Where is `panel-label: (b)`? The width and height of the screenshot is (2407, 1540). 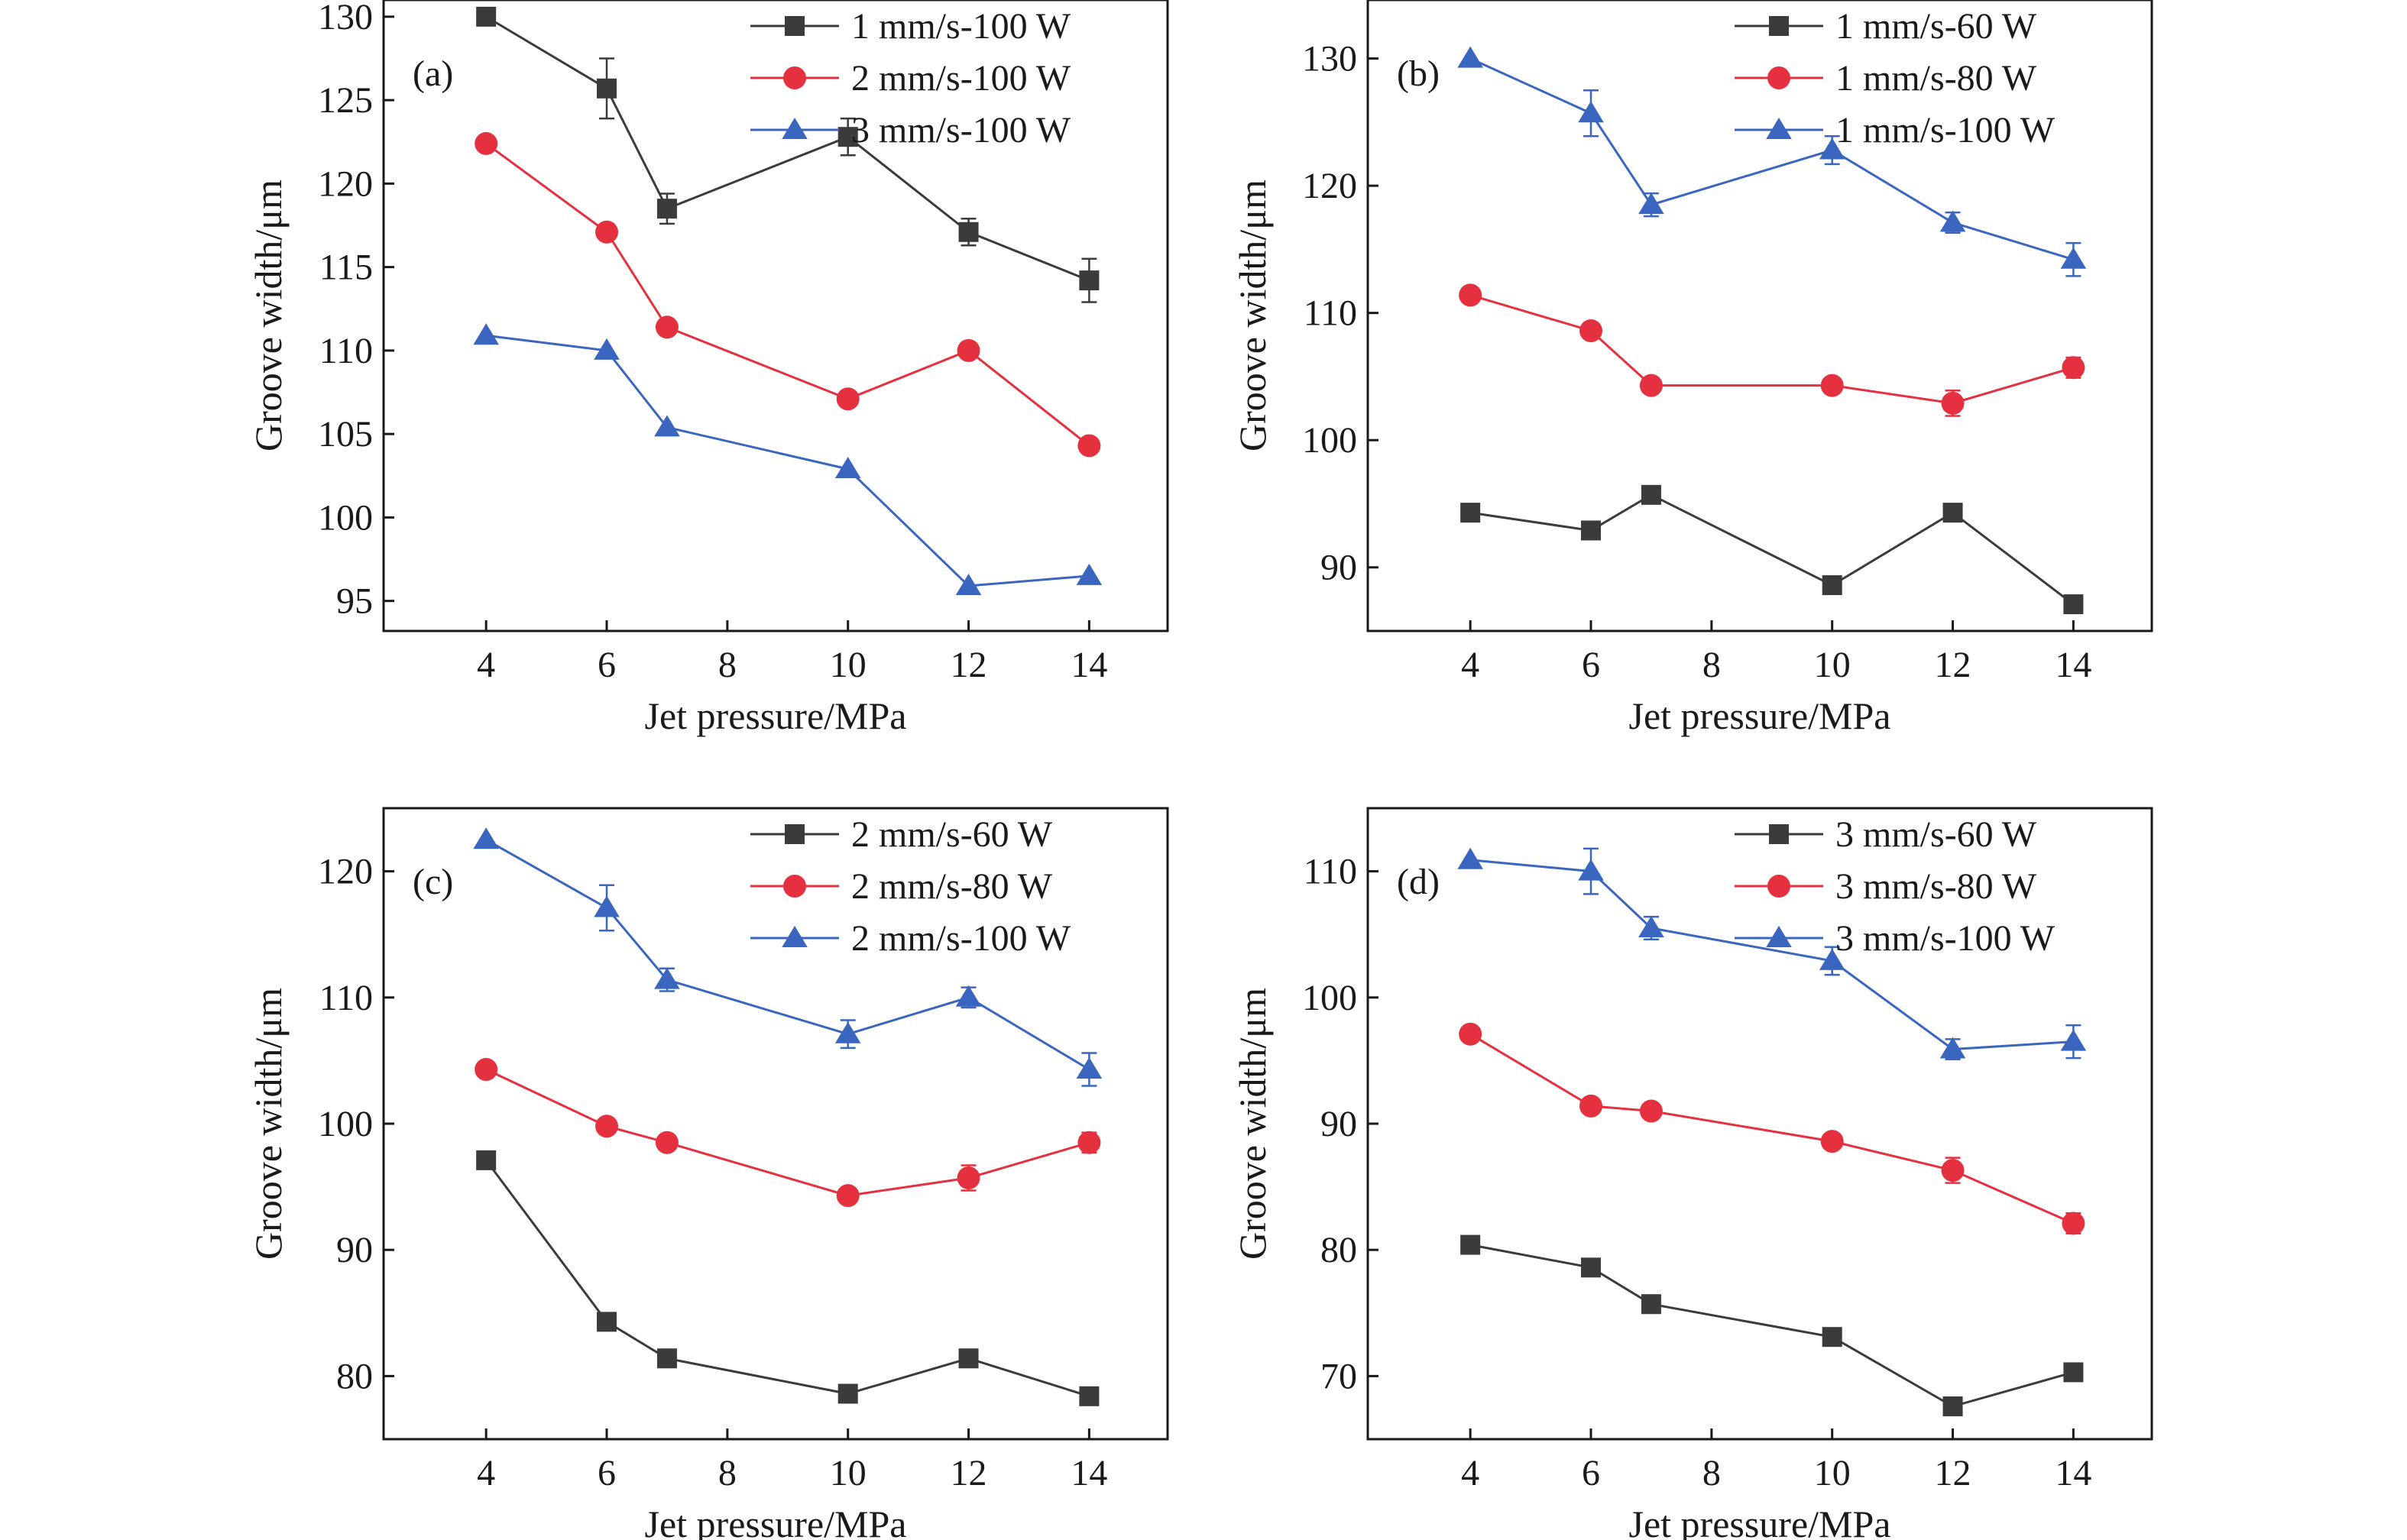 panel-label: (b) is located at coordinates (1418, 73).